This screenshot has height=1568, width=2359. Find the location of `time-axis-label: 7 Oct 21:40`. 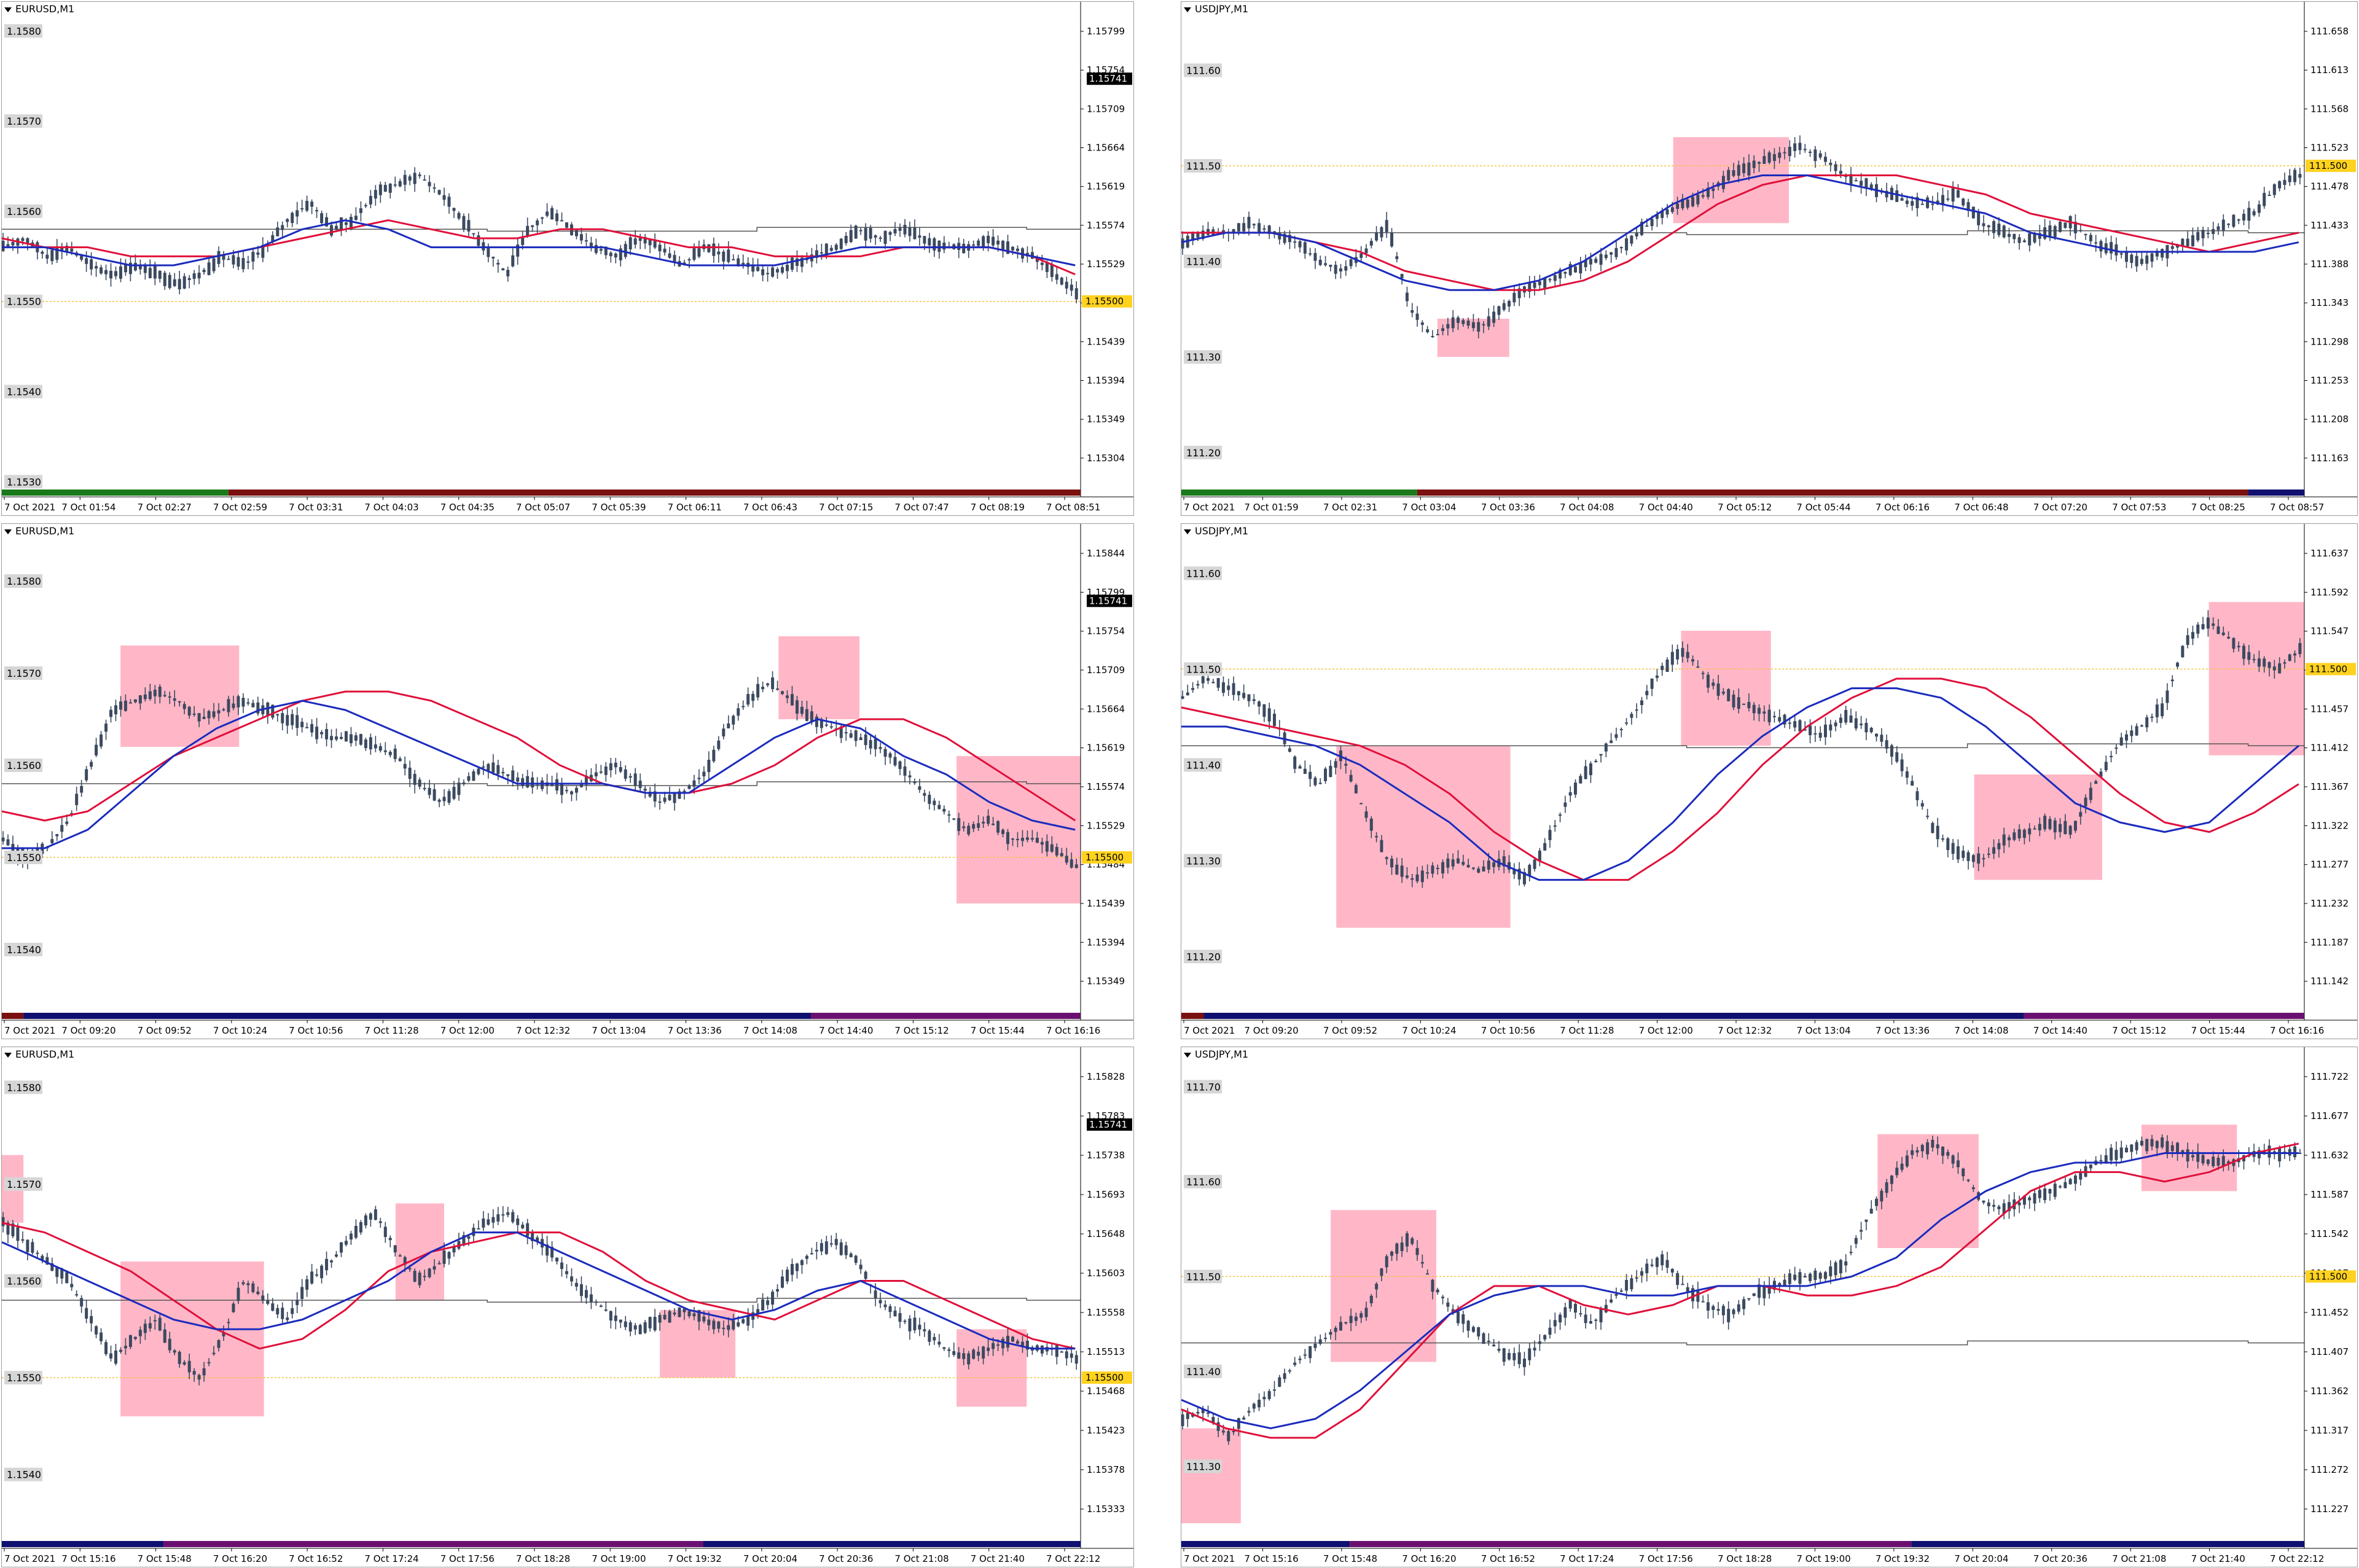

time-axis-label: 7 Oct 21:40 is located at coordinates (2218, 1558).